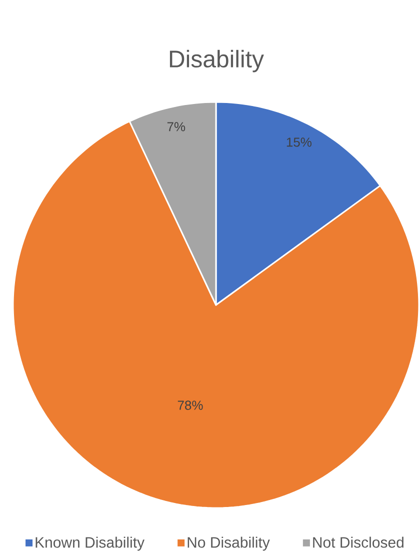 The width and height of the screenshot is (420, 555). I want to click on data-label: 78%, so click(190, 405).